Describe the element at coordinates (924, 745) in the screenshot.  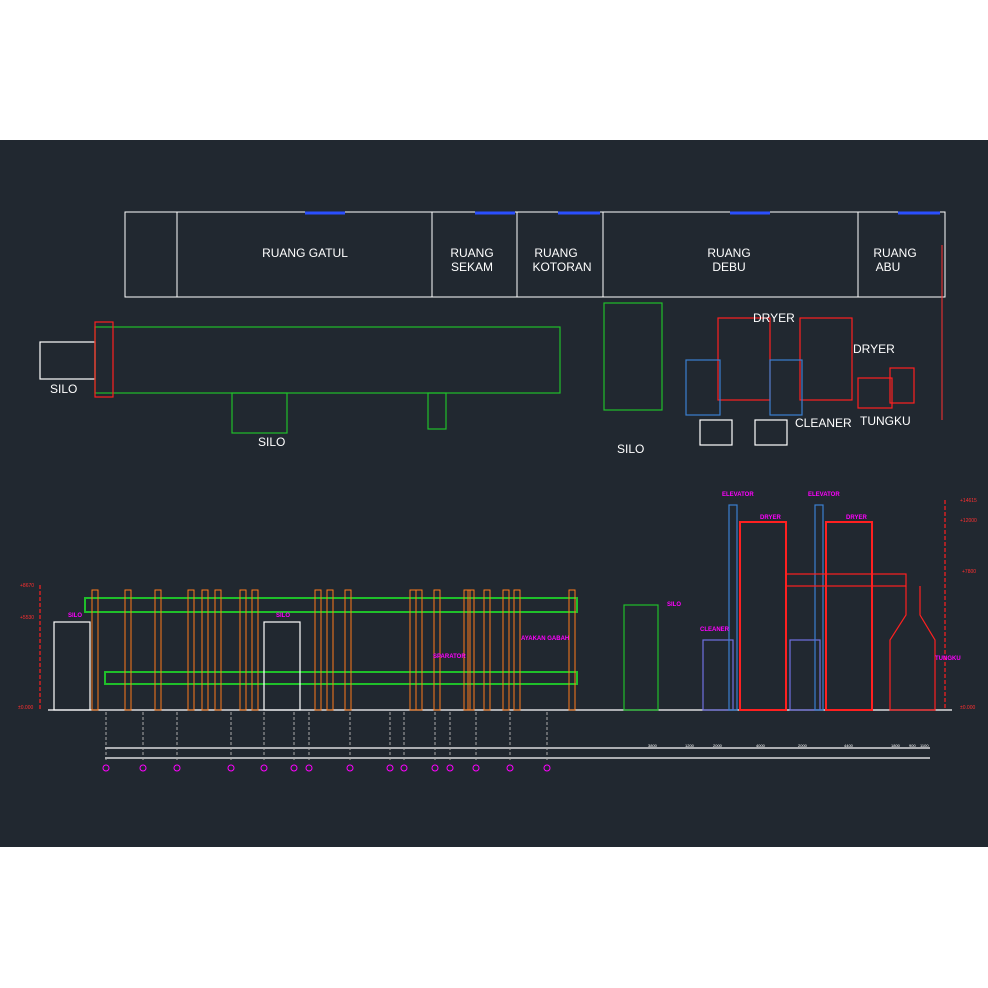
I see `dimension-value: 1100` at that location.